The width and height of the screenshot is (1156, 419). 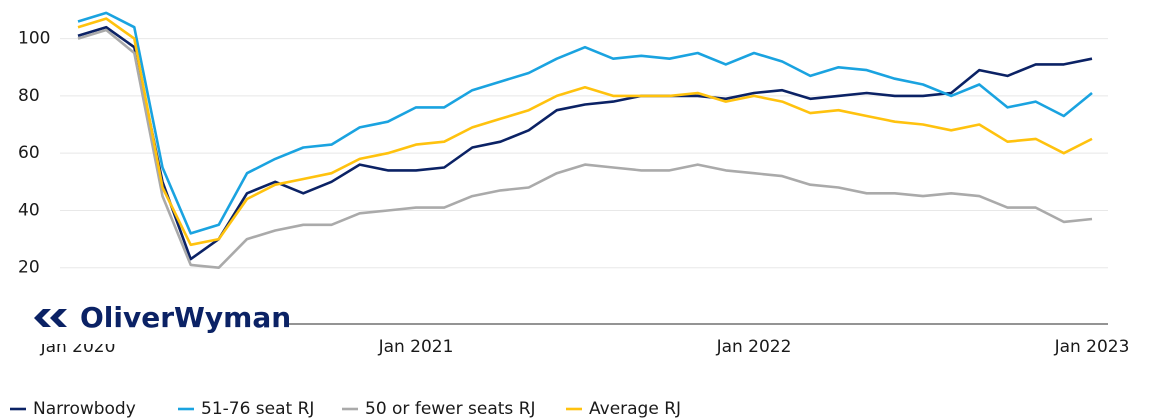 What do you see at coordinates (257, 409) in the screenshot?
I see `legend-label: 51-76 seat RJ` at bounding box center [257, 409].